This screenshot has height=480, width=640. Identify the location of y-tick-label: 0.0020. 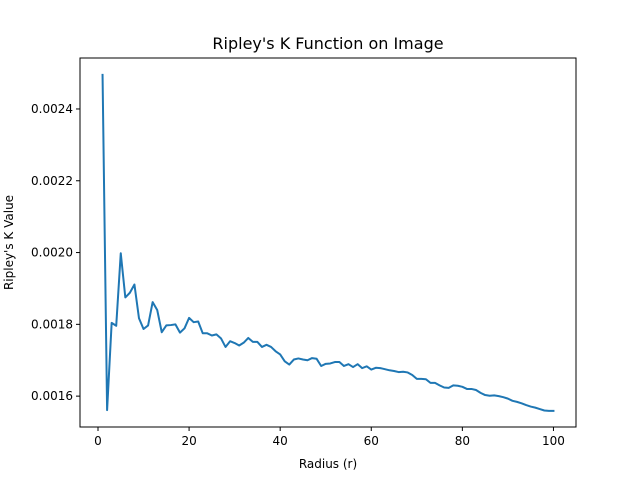
(52, 253).